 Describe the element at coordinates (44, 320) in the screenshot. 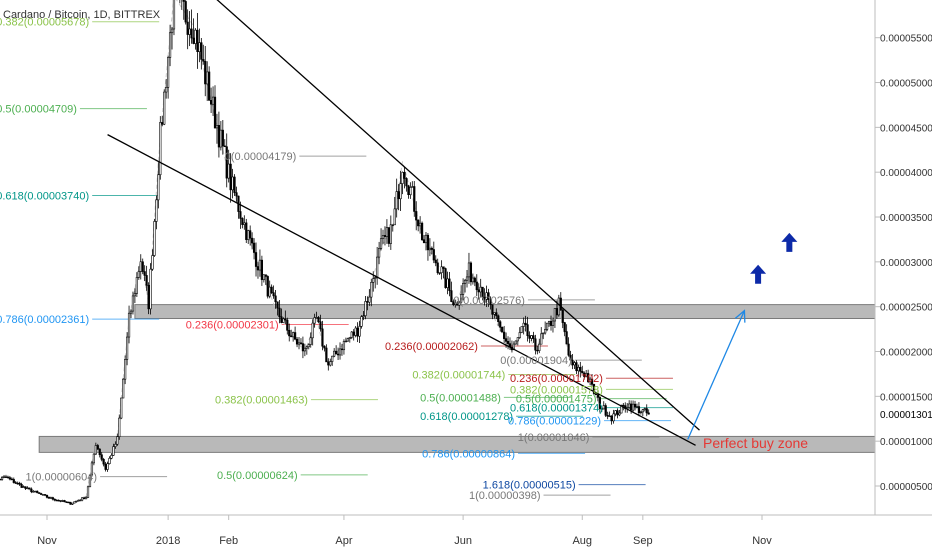

I see `fib-label: 0.786(0.00002361)` at that location.